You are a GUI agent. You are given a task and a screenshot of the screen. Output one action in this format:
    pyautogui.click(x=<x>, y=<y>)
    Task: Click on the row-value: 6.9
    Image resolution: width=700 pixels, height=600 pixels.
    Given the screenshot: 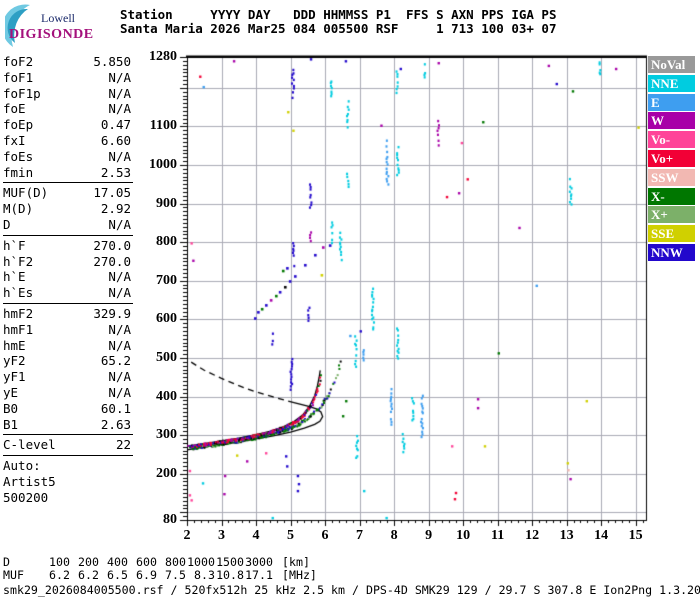 What is the action you would take?
    pyautogui.click(x=146, y=575)
    